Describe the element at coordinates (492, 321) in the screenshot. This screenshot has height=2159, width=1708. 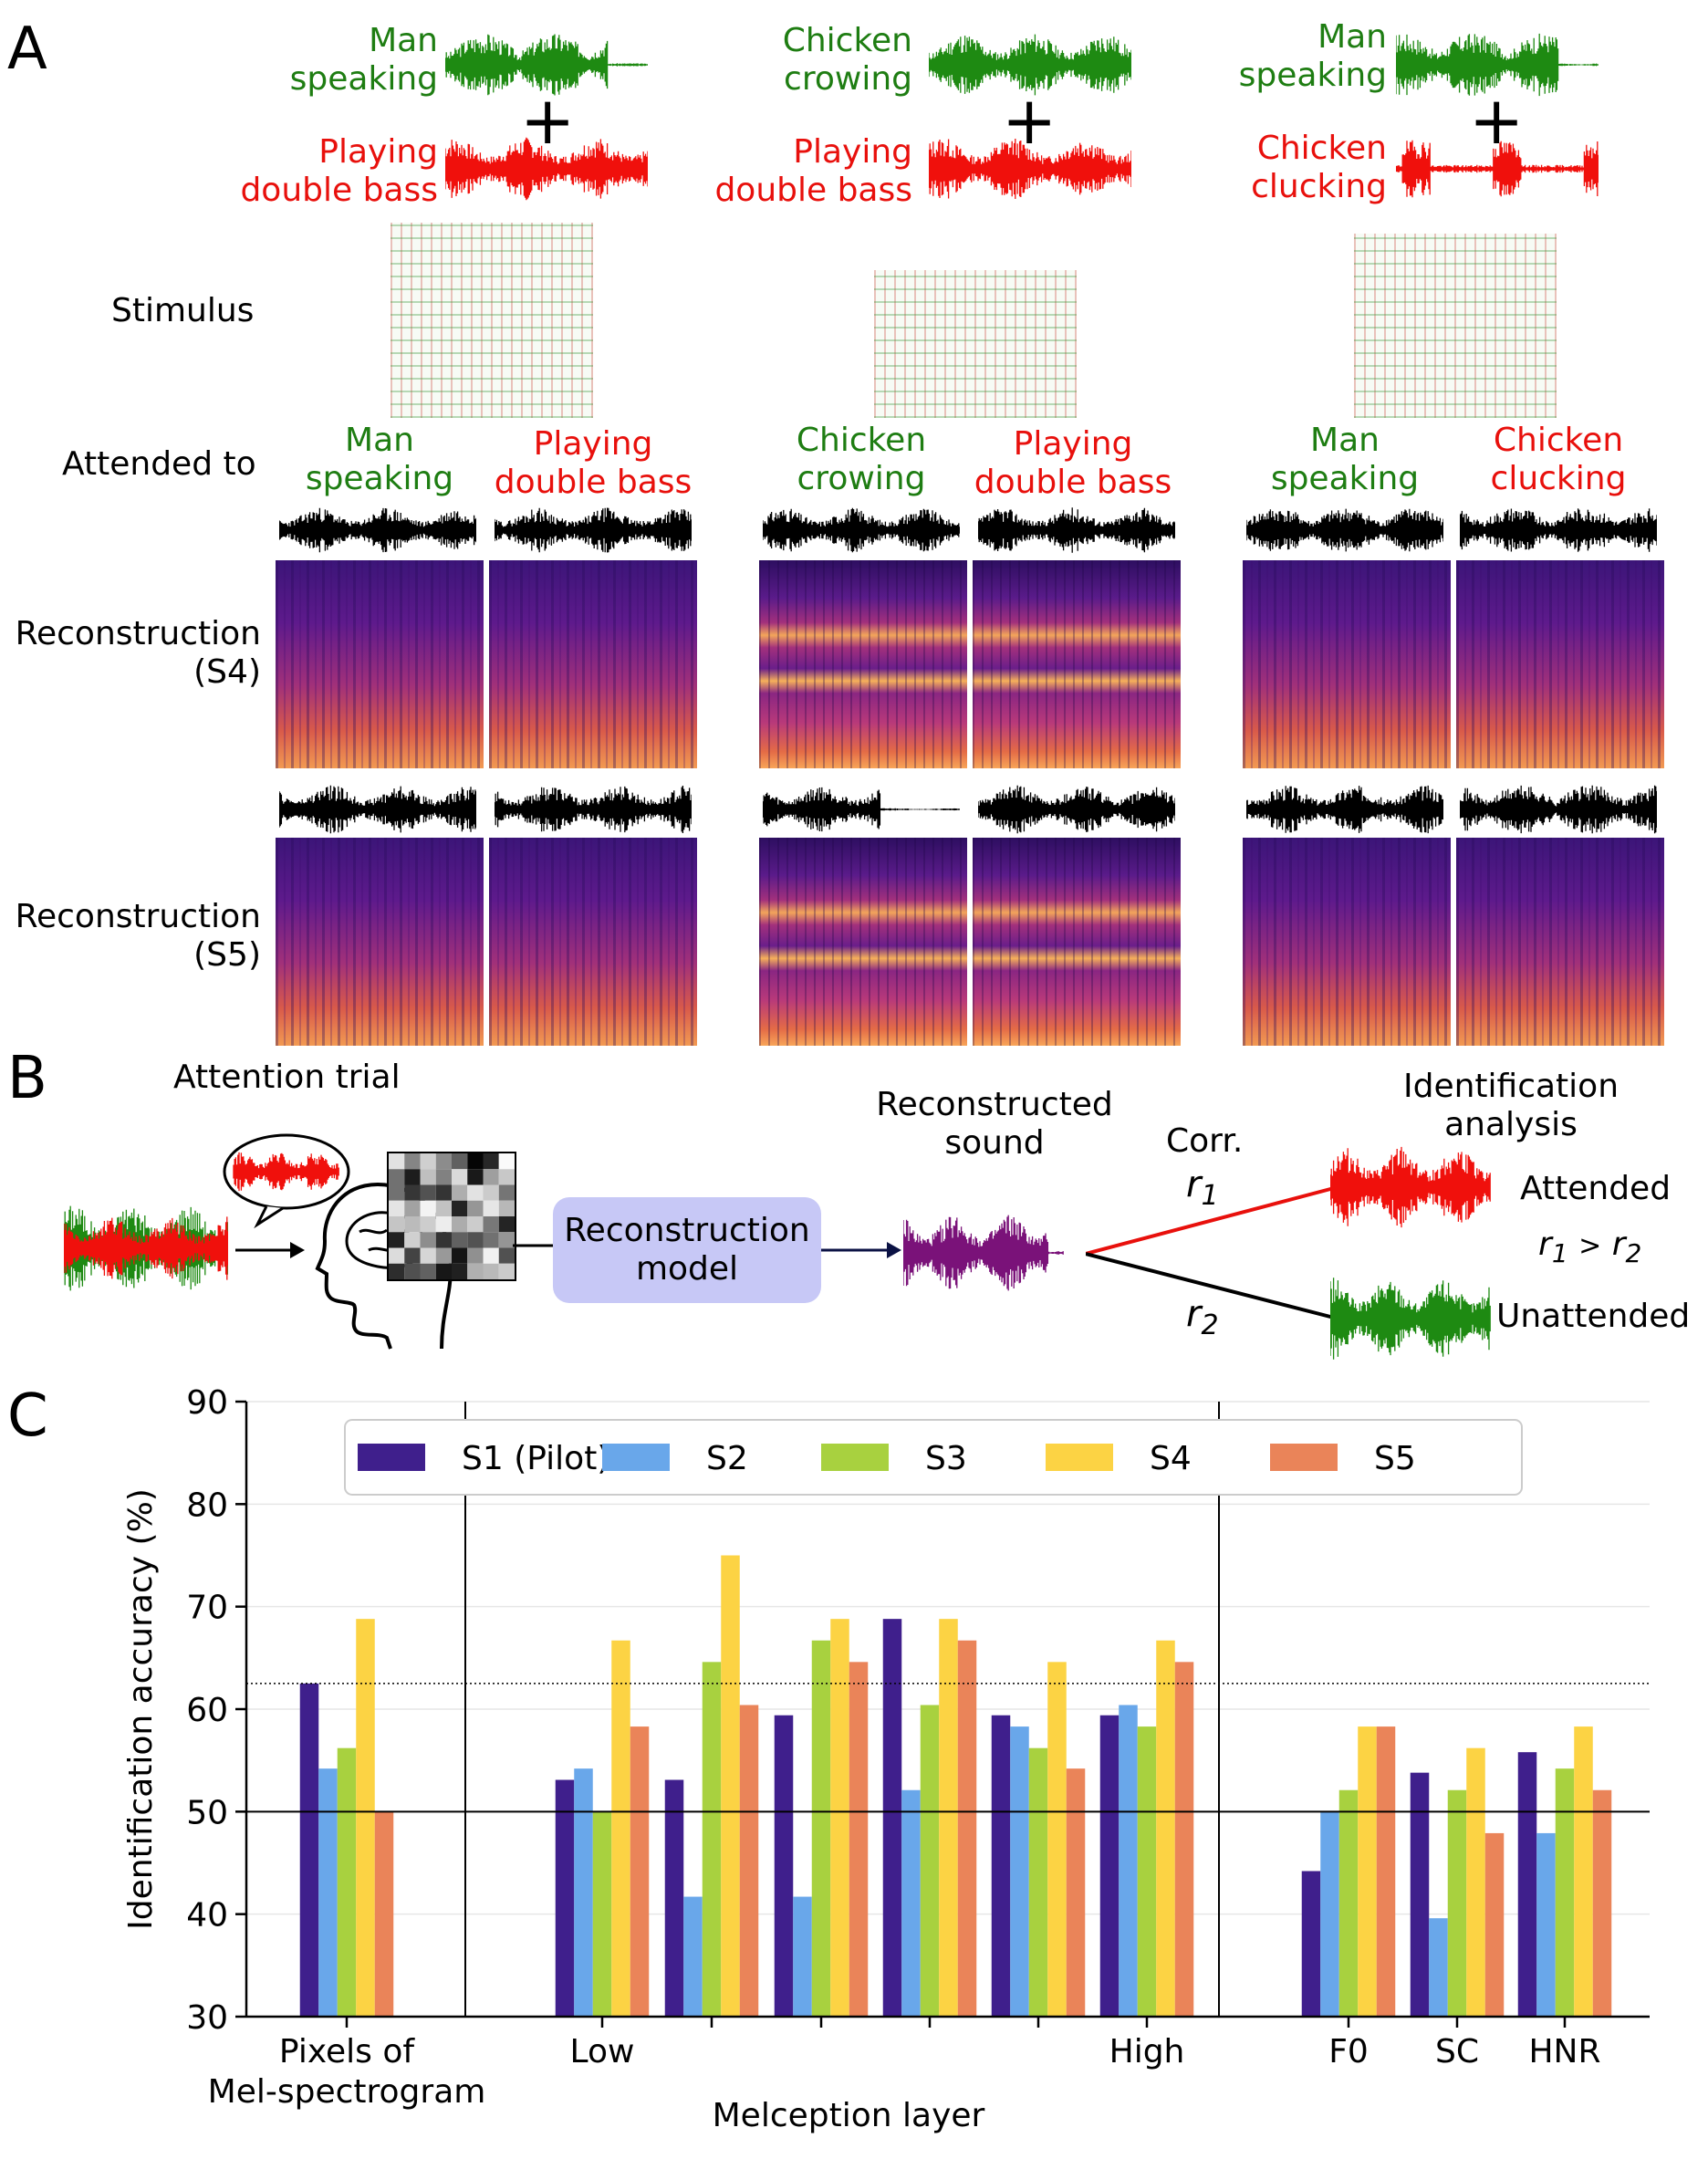
I see `pair1-stimulus-spectrogram` at that location.